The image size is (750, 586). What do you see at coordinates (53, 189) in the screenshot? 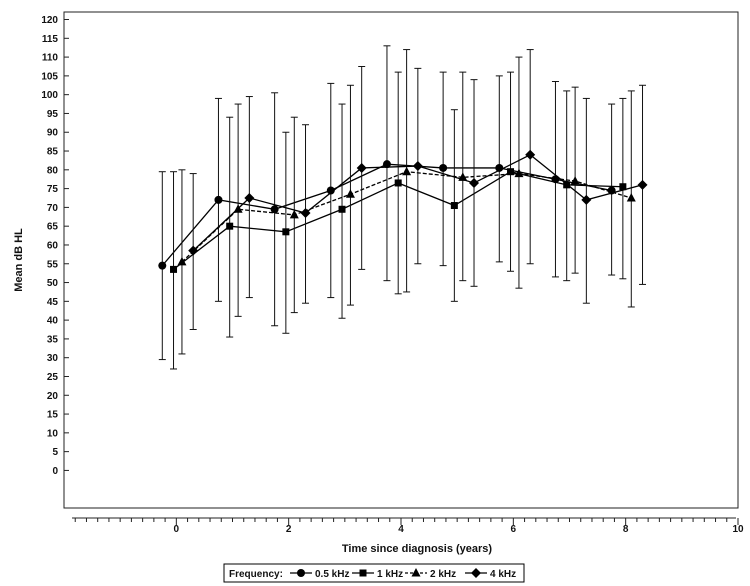
I see `y-tick-label: 75` at bounding box center [53, 189].